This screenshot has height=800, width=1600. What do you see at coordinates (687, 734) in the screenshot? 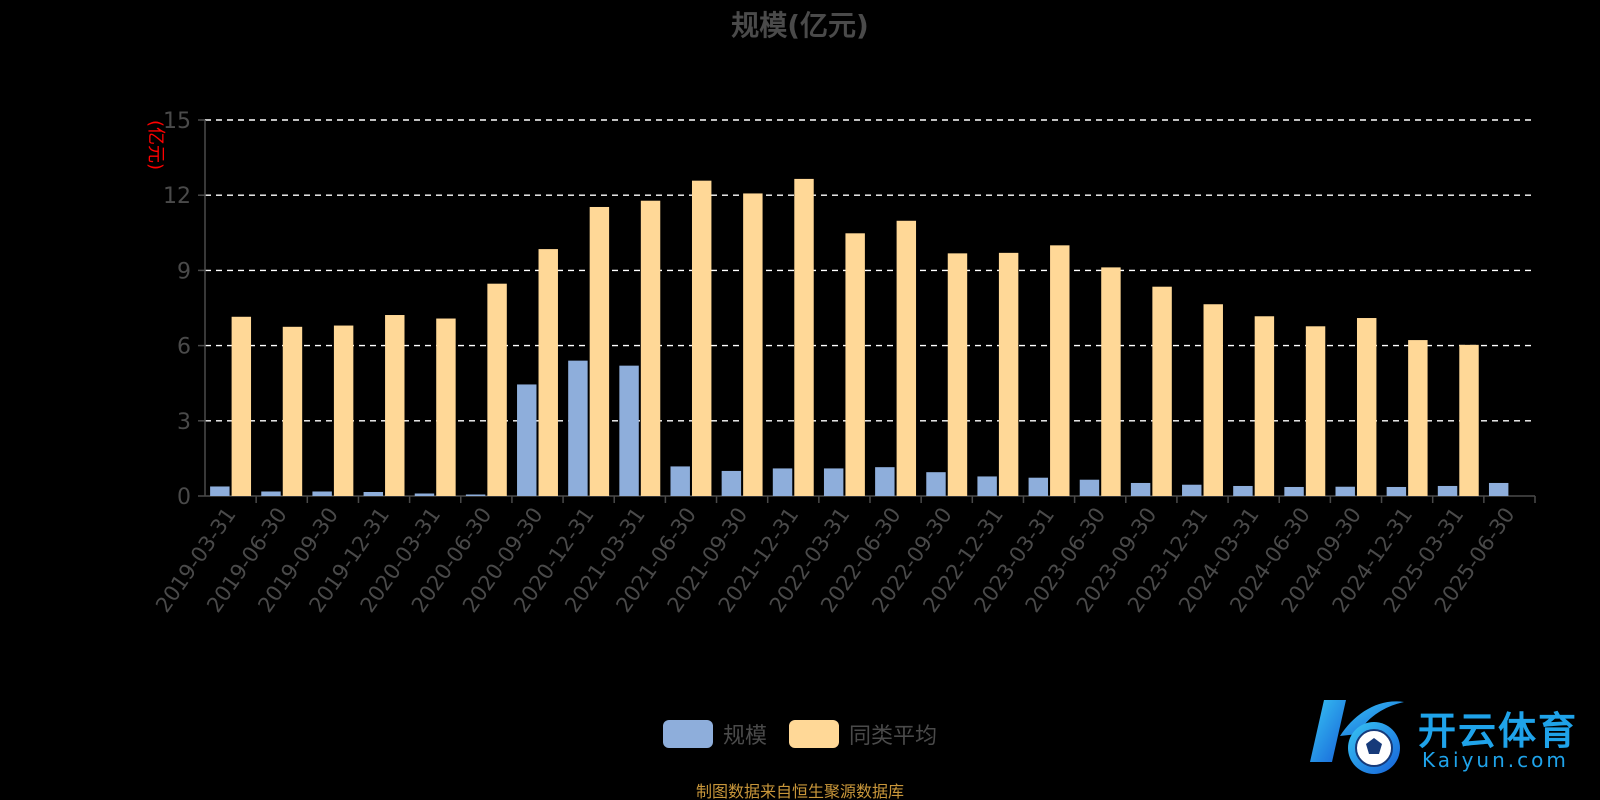
I see `legend-swatch-scale` at bounding box center [687, 734].